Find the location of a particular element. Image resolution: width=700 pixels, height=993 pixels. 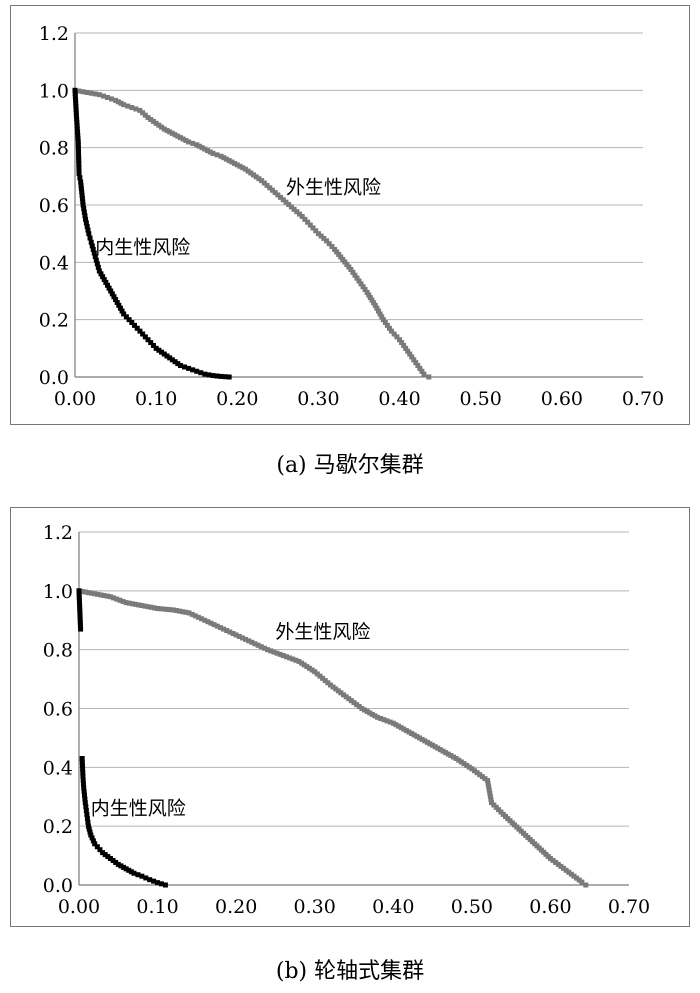

y-tick-label: 0.2 is located at coordinates (54, 321).